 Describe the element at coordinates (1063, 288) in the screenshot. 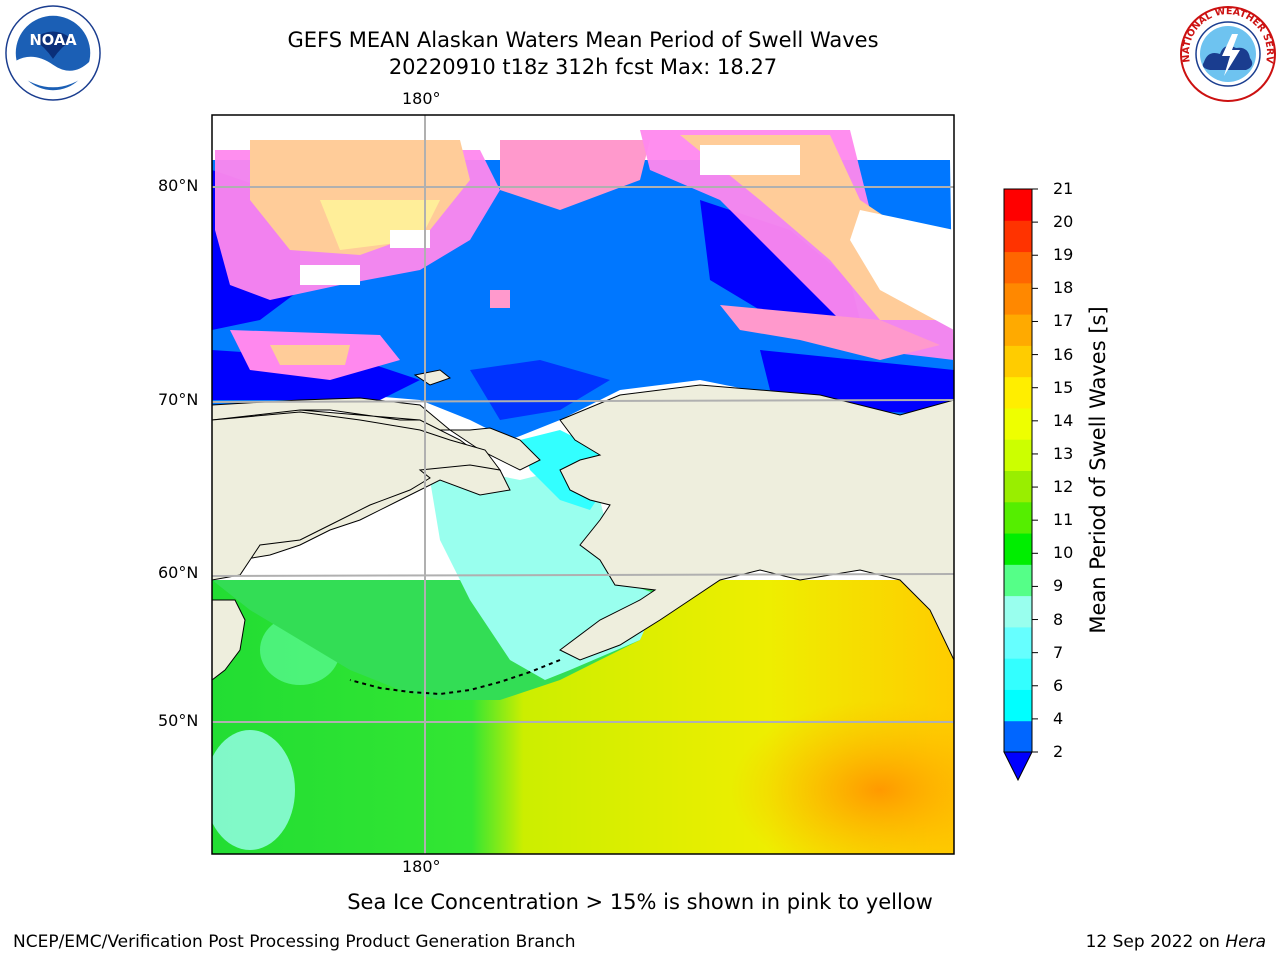

I see `colorbar-tick-label: 18` at that location.